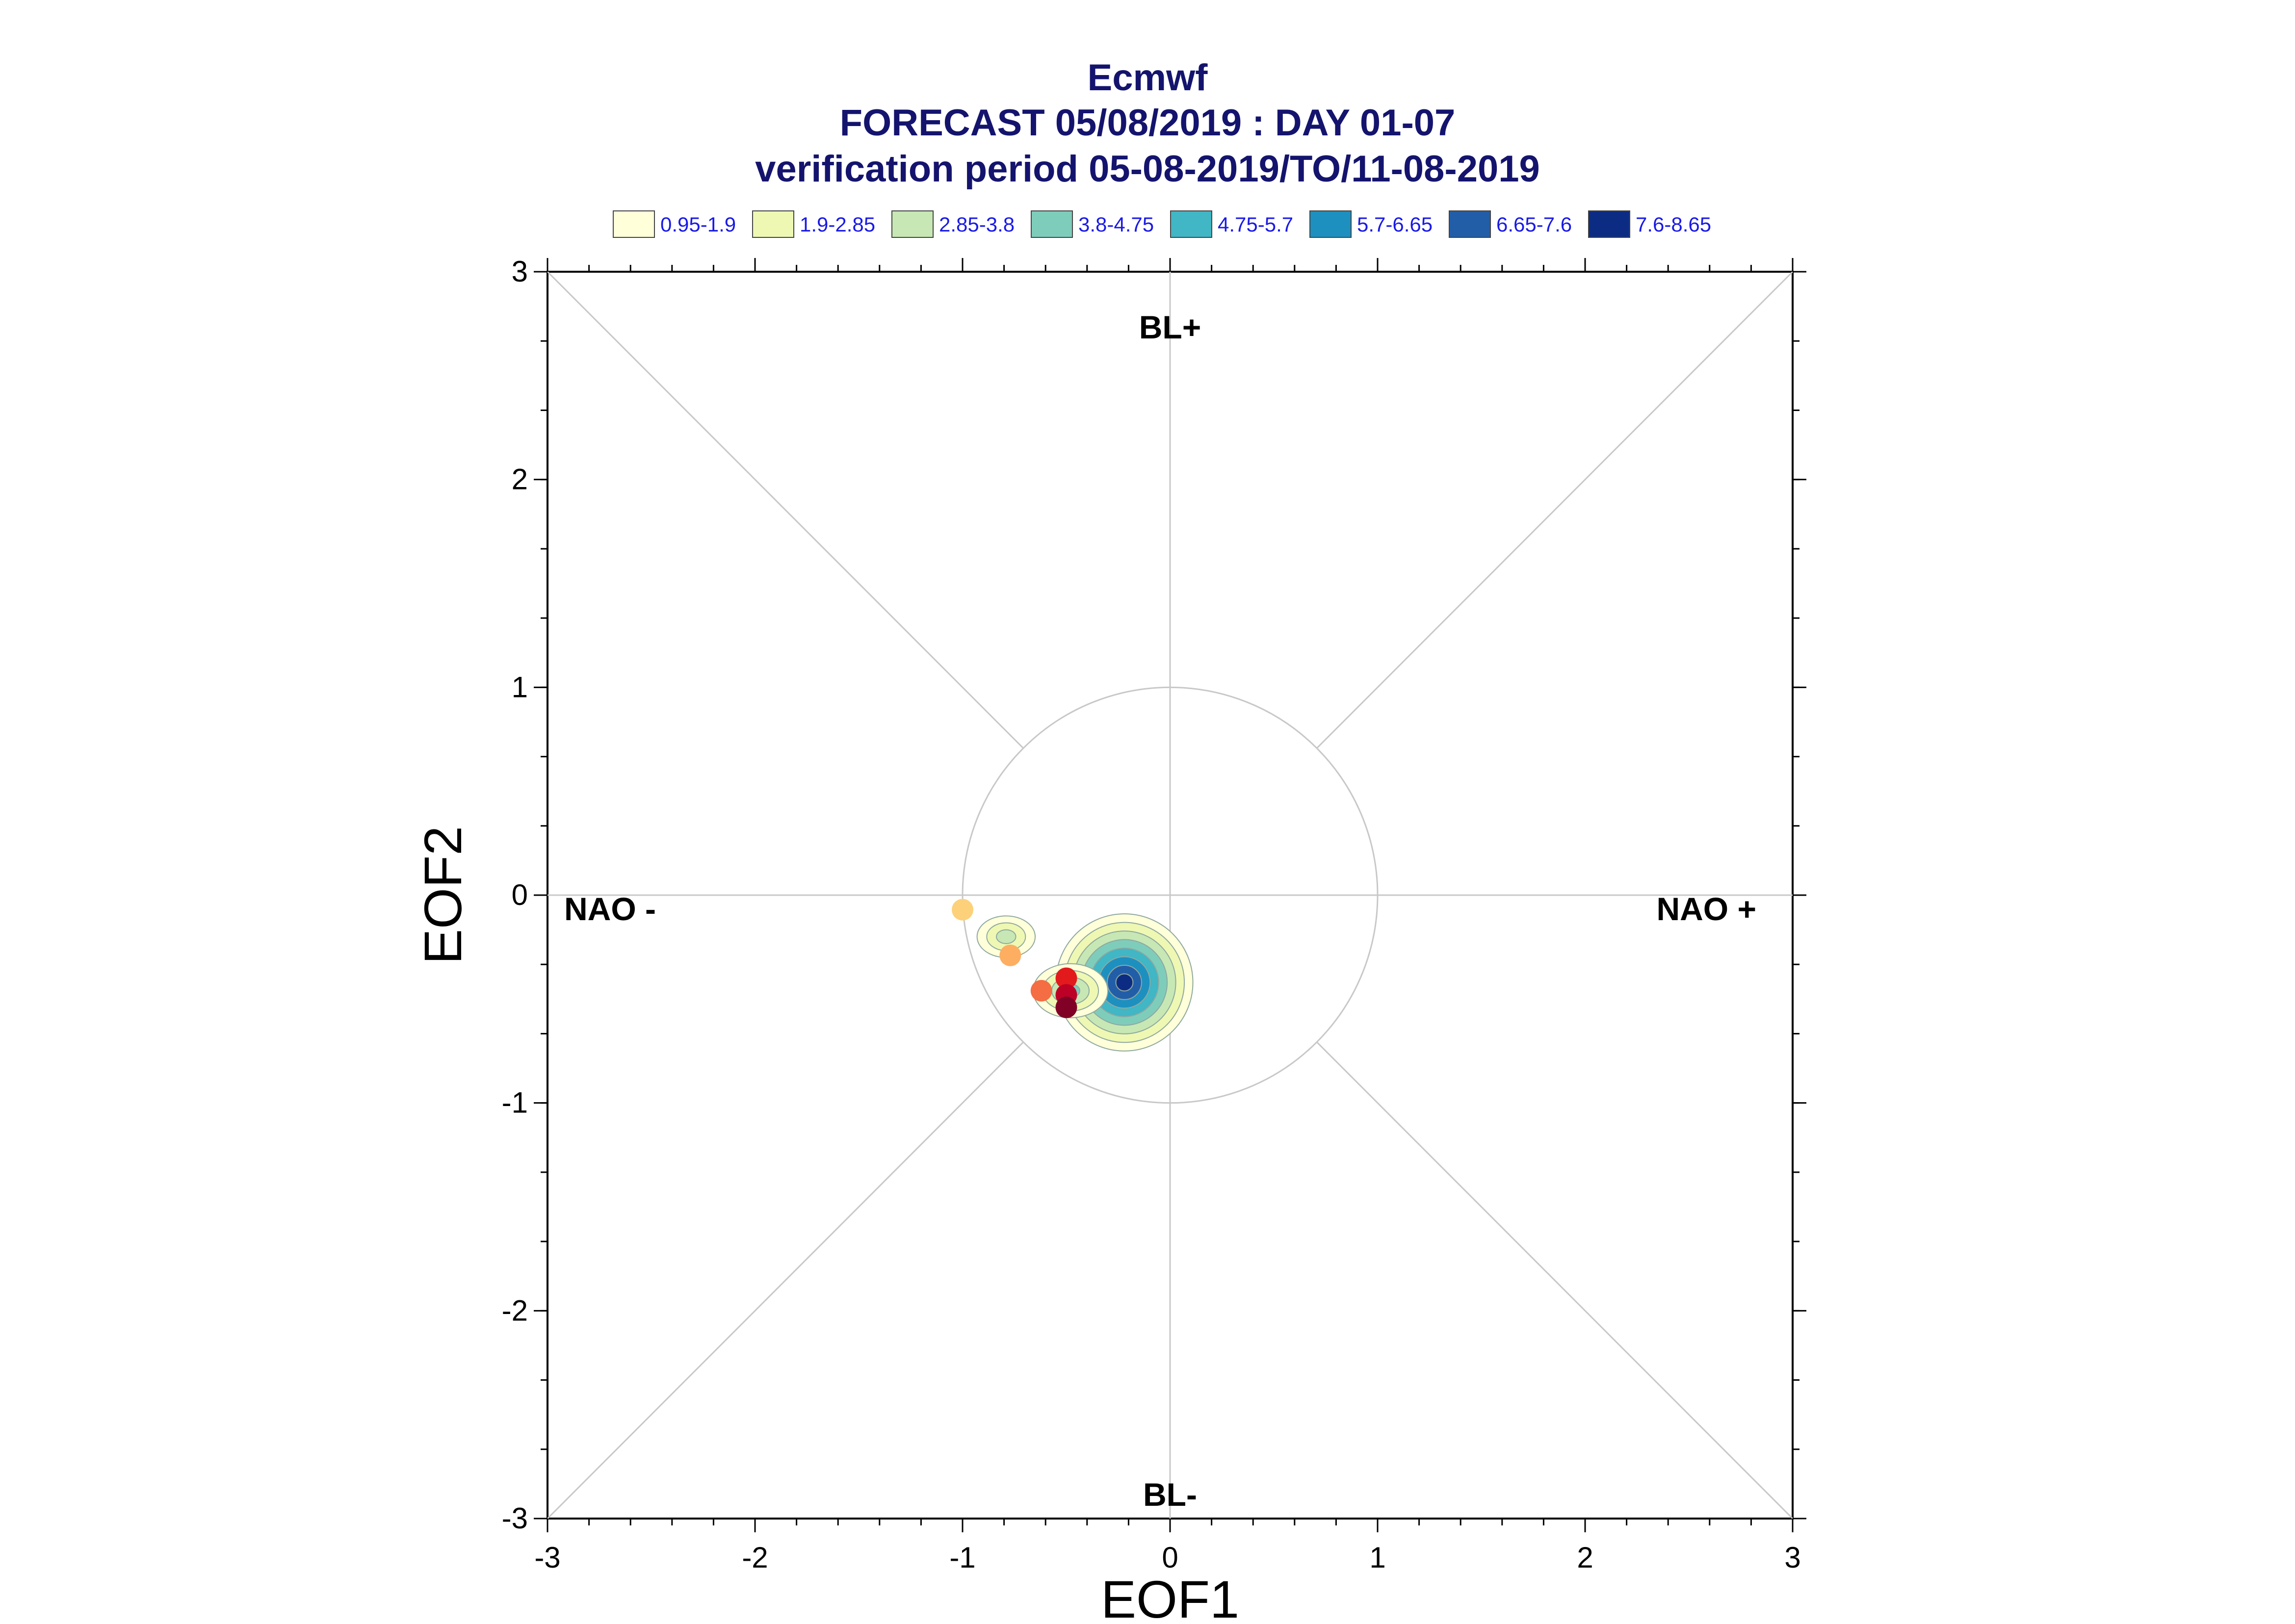 This screenshot has width=2295, height=1624. I want to click on y-tick-label: 0, so click(520, 894).